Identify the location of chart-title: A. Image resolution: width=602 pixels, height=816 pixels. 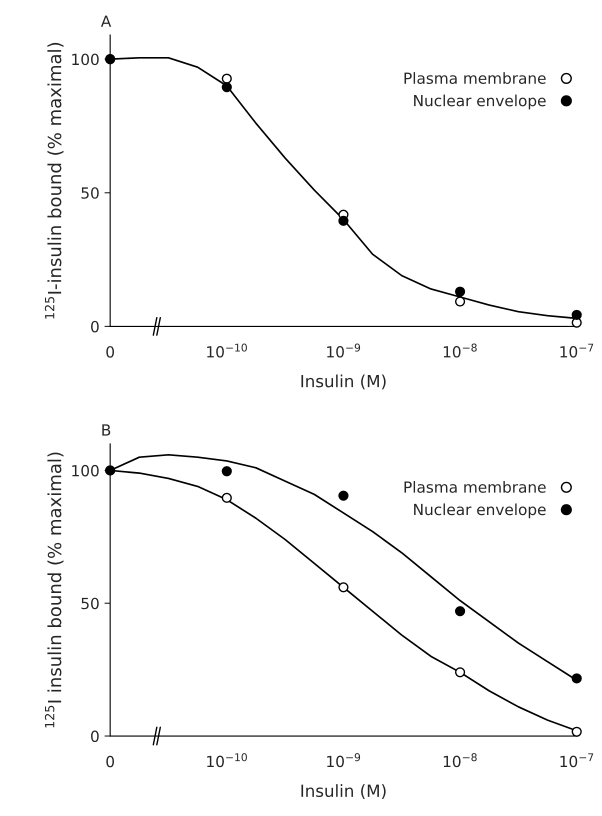
(106, 21).